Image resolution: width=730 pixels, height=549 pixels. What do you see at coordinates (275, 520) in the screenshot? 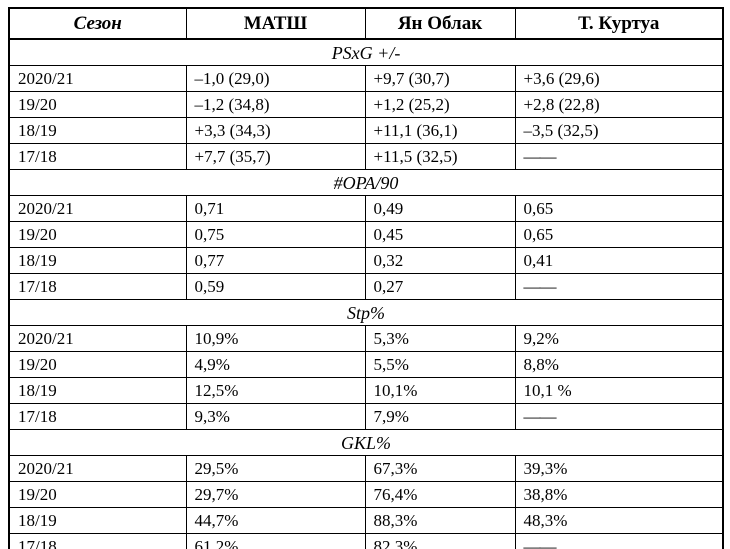
I see `value-cell: 44,7%` at bounding box center [275, 520].